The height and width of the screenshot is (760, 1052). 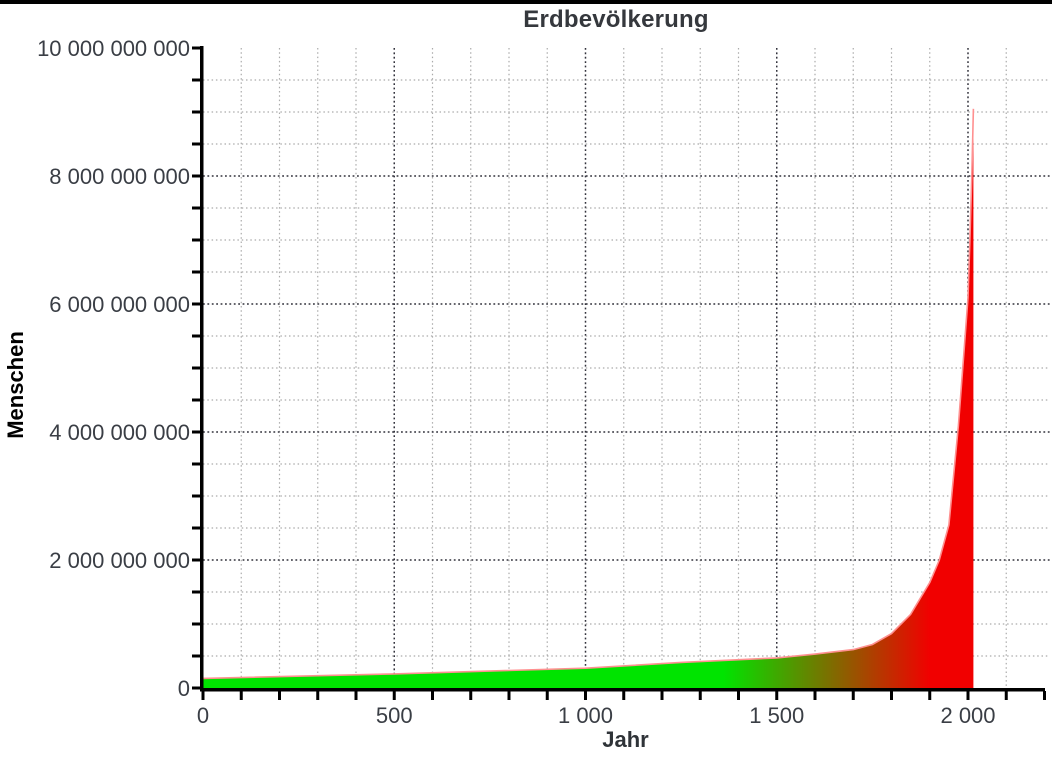 I want to click on x-tick-label: 2 000, so click(x=967, y=715).